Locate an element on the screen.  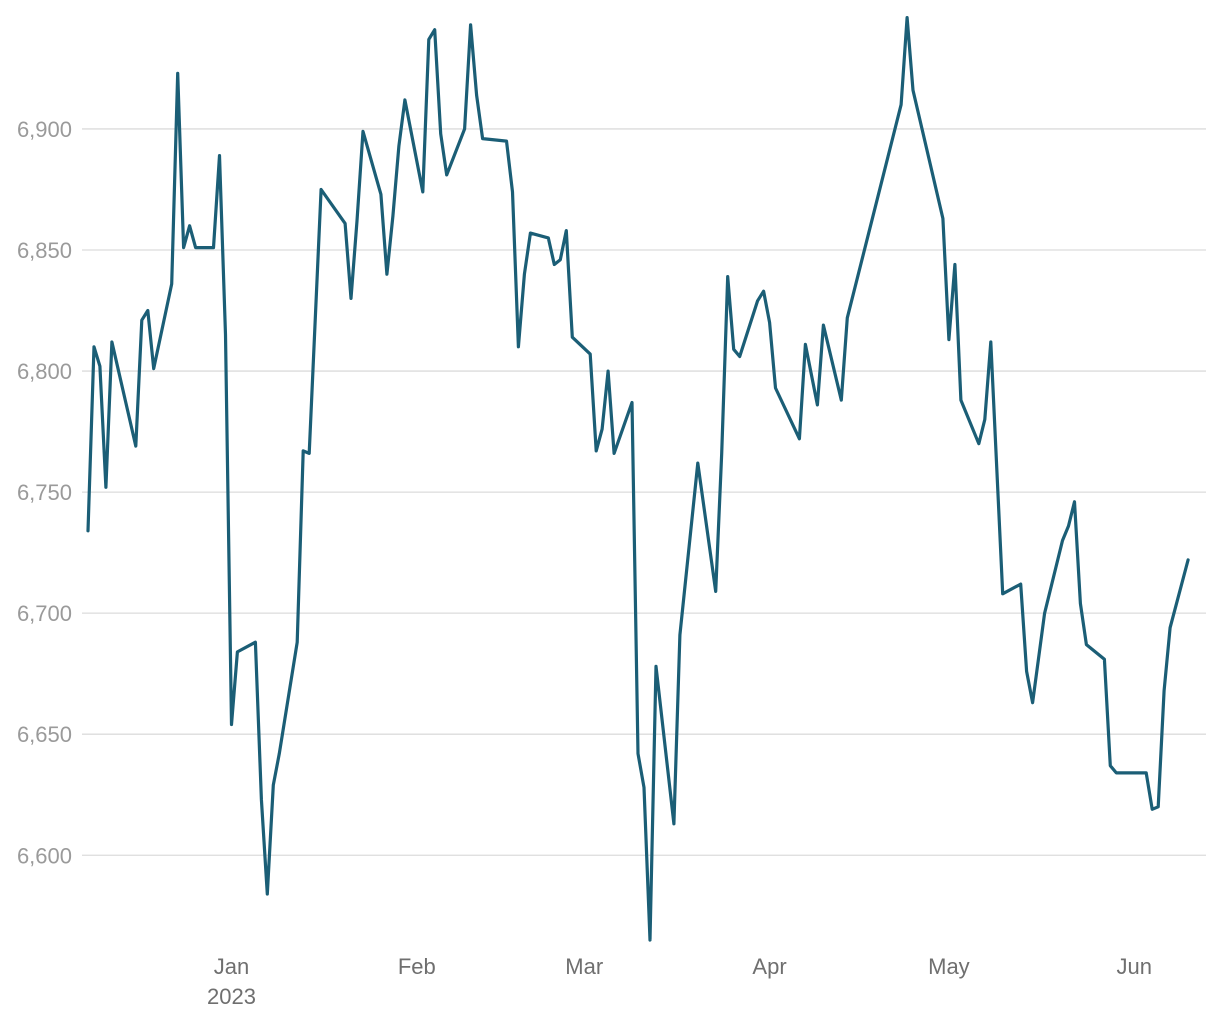
x-tick-label: May is located at coordinates (949, 966).